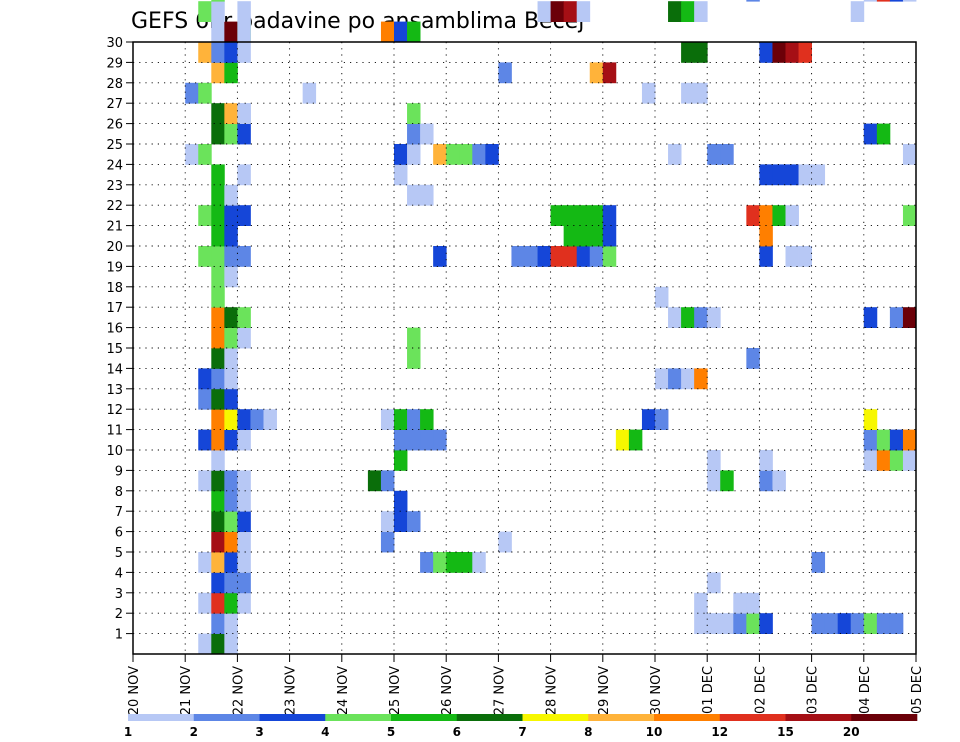 This screenshot has width=960, height=742. What do you see at coordinates (114, 206) in the screenshot?
I see `y-tick-label: 22` at bounding box center [114, 206].